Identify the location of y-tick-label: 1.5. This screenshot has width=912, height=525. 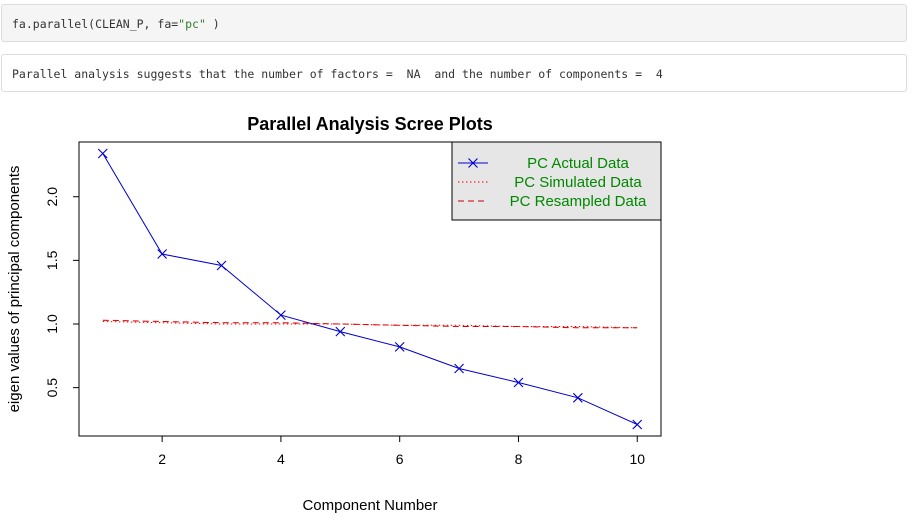
(52, 260).